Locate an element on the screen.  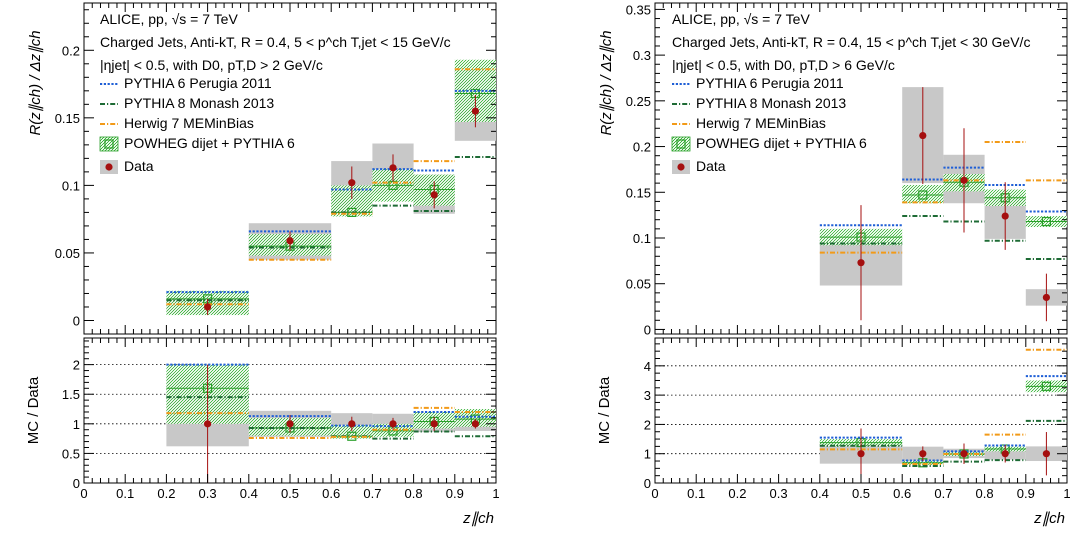
y-tick-label: 1.5 is located at coordinates (71, 394).